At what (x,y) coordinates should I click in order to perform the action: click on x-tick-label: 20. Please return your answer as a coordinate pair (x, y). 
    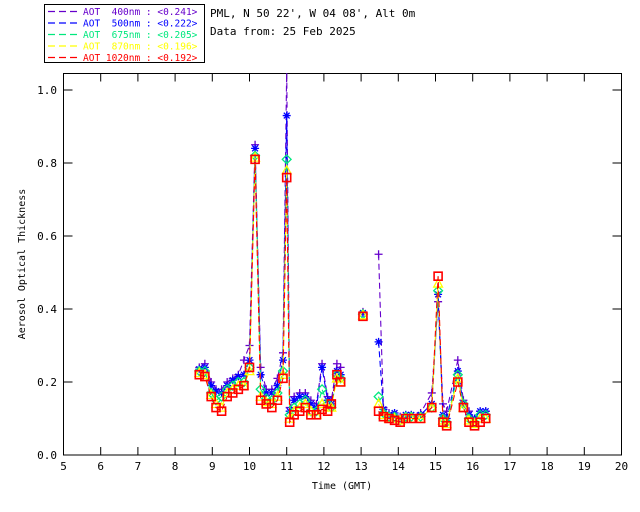
    Looking at the image, I should click on (621, 466).